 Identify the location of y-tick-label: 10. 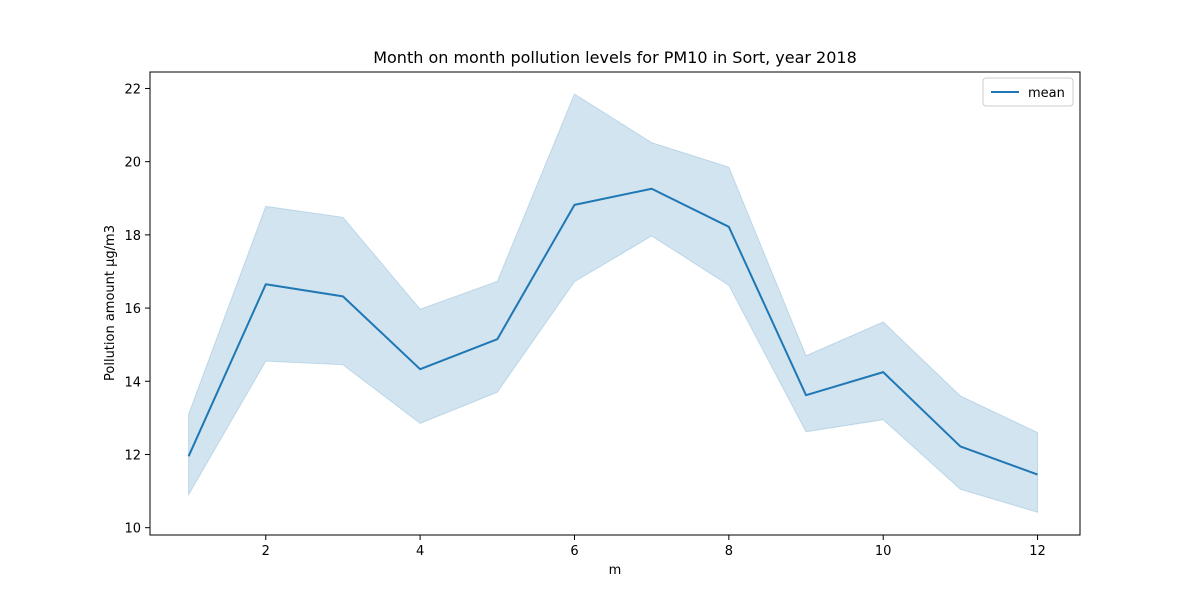
(132, 529).